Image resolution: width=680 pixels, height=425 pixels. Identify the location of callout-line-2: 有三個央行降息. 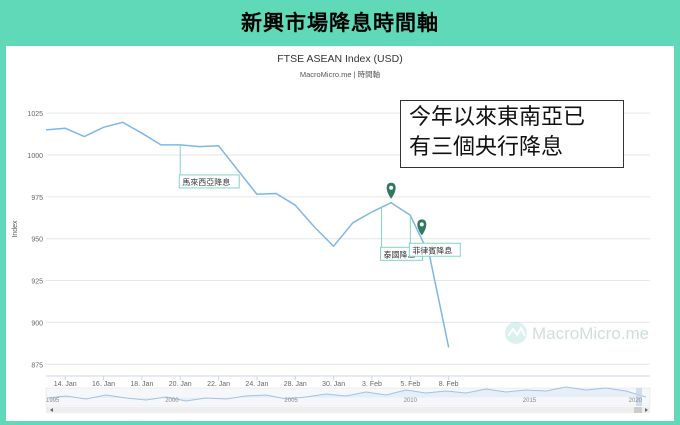
(486, 147).